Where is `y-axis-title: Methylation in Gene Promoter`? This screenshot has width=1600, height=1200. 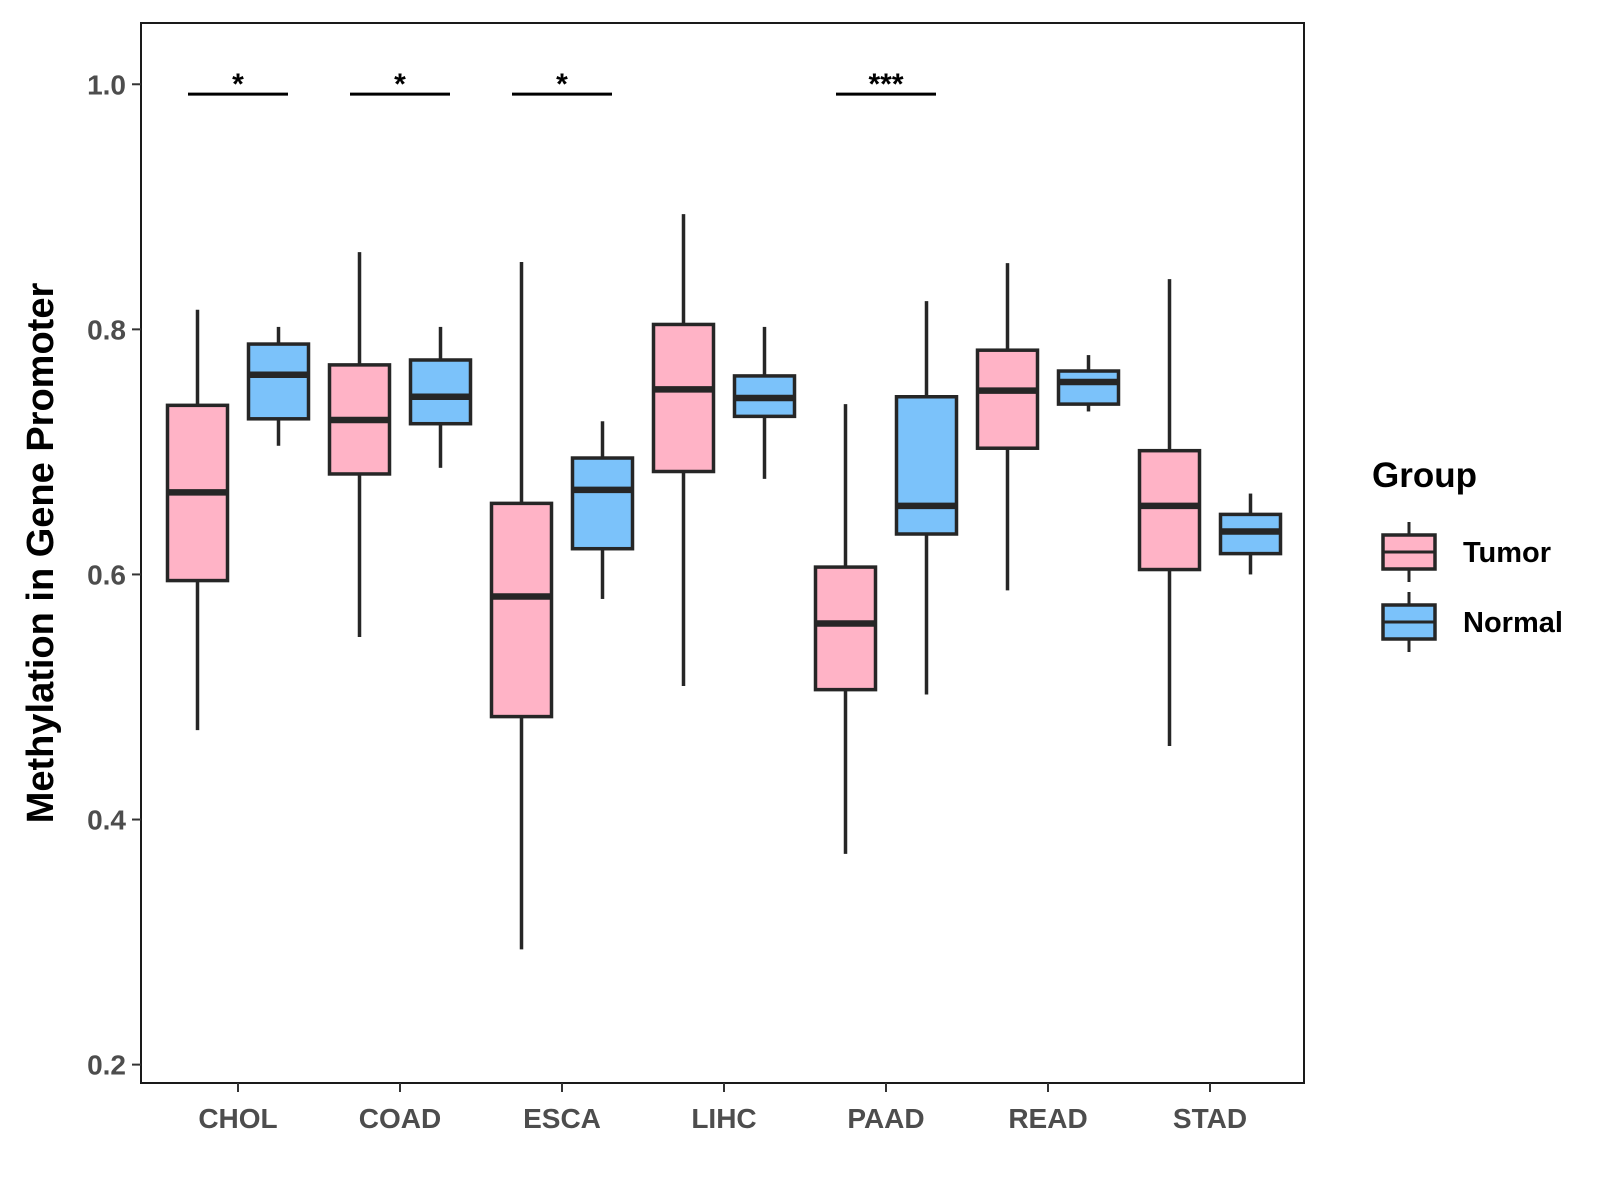
y-axis-title: Methylation in Gene Promoter is located at coordinates (41, 553).